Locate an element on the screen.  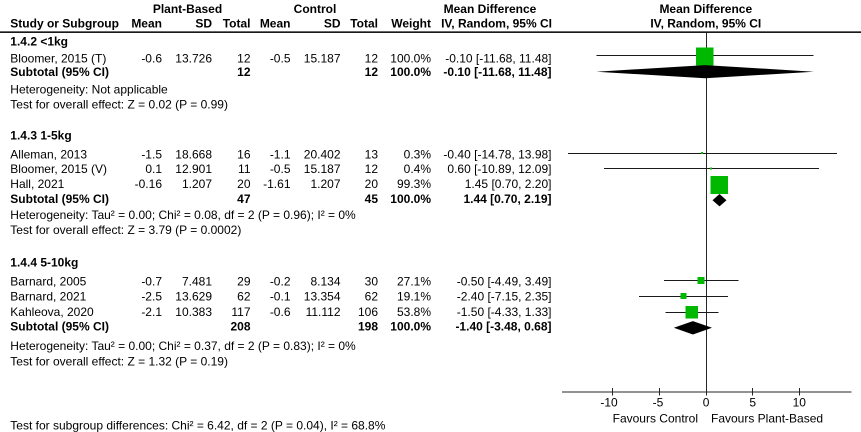
svg-text: 47 is located at coordinates (244, 199).